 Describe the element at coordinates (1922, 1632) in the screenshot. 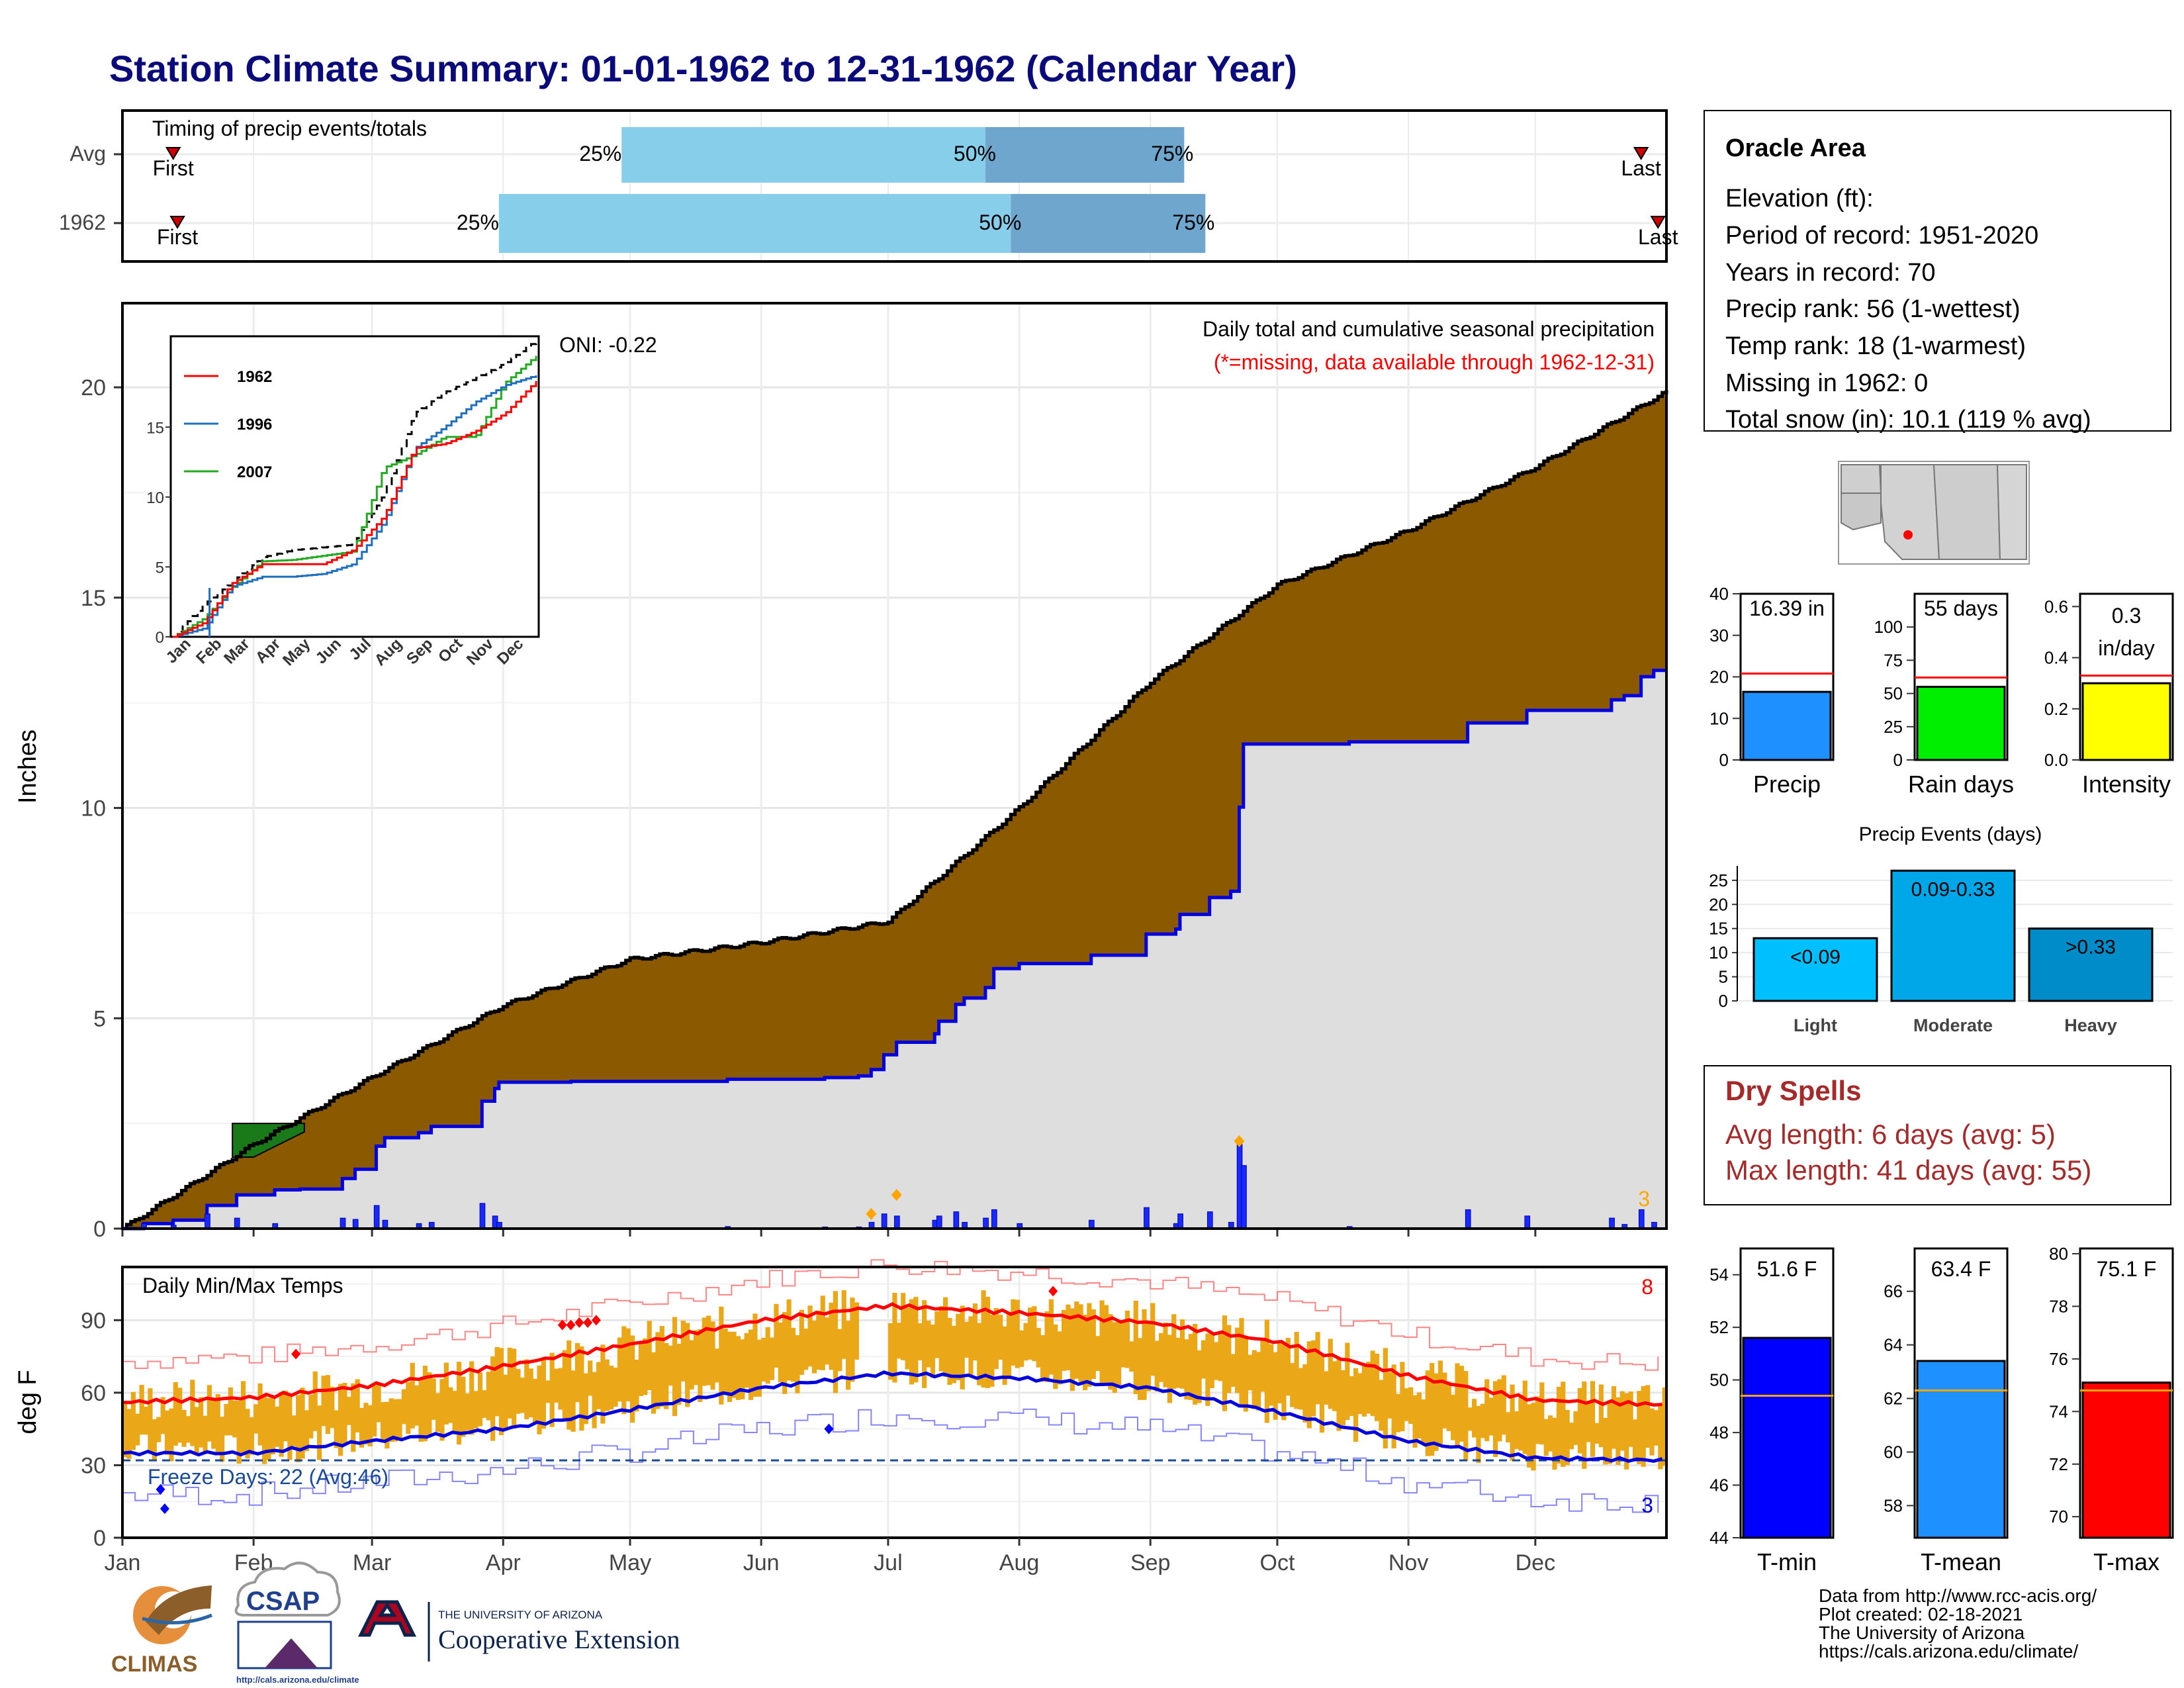

I see `footer-line: The University of Arizona` at that location.